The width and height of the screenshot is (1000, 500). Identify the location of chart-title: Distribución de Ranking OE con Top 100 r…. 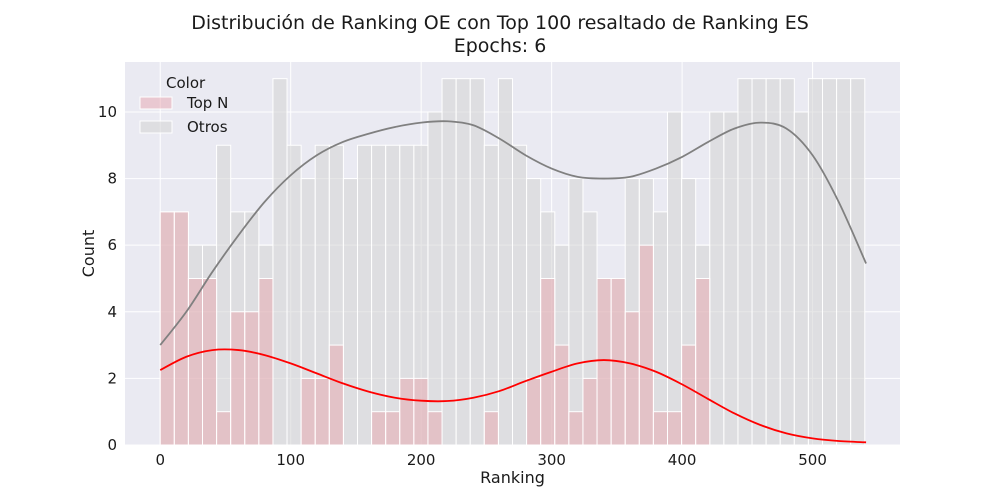
(500, 23).